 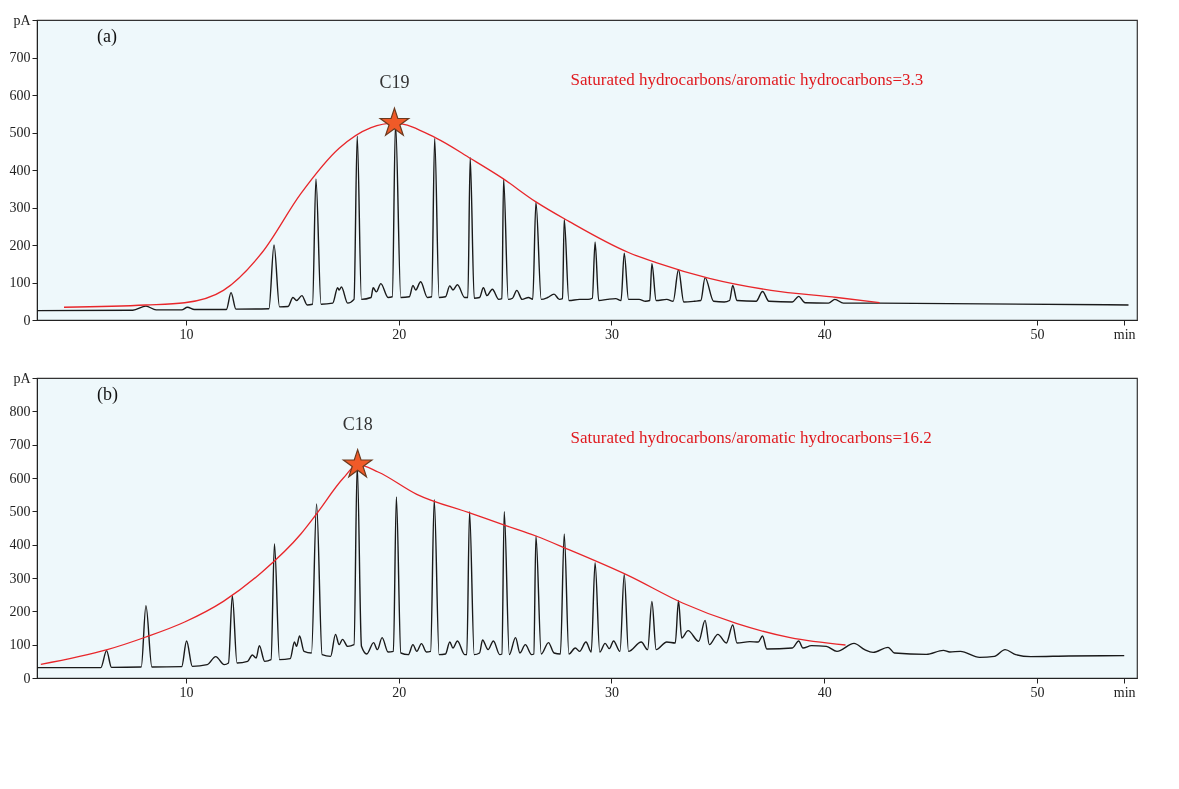 I want to click on chart-title: (a), so click(x=107, y=36).